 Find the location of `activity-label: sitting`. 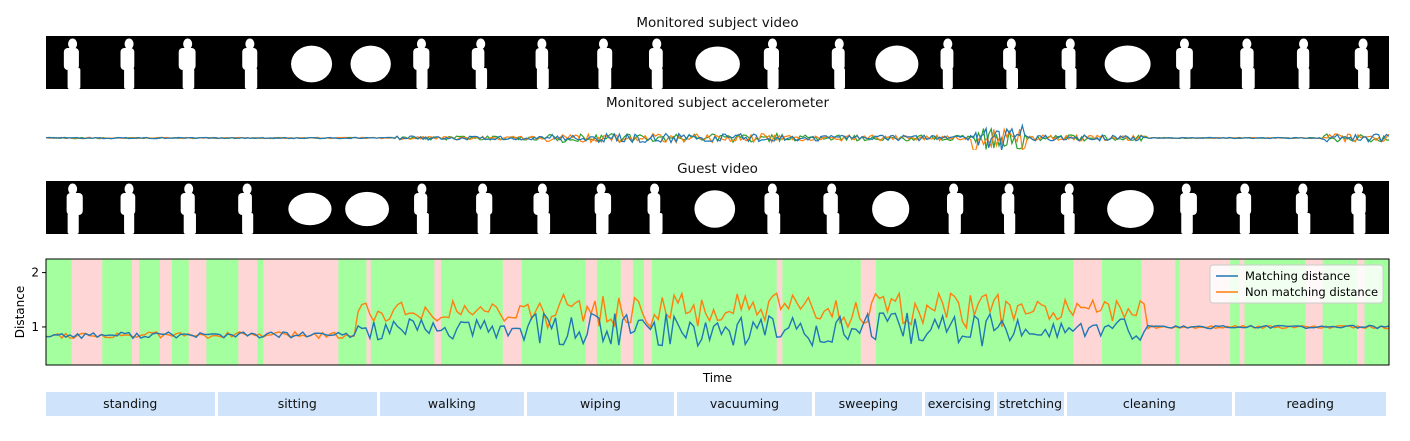

activity-label: sitting is located at coordinates (297, 404).